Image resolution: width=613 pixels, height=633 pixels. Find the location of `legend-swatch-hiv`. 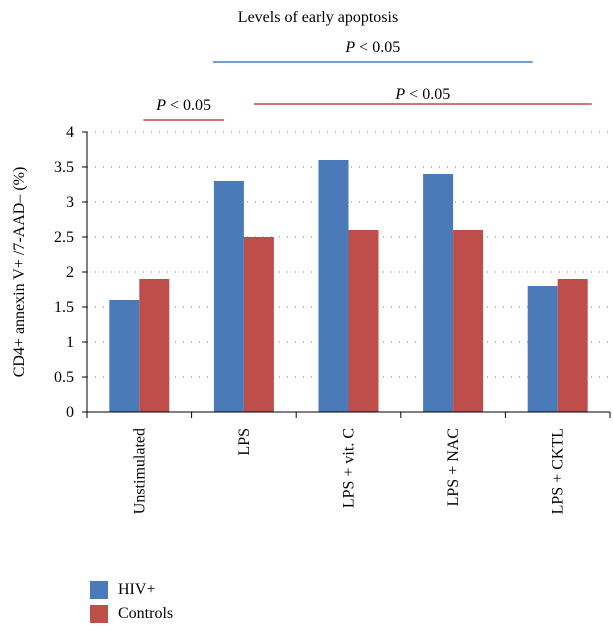

legend-swatch-hiv is located at coordinates (99, 590).